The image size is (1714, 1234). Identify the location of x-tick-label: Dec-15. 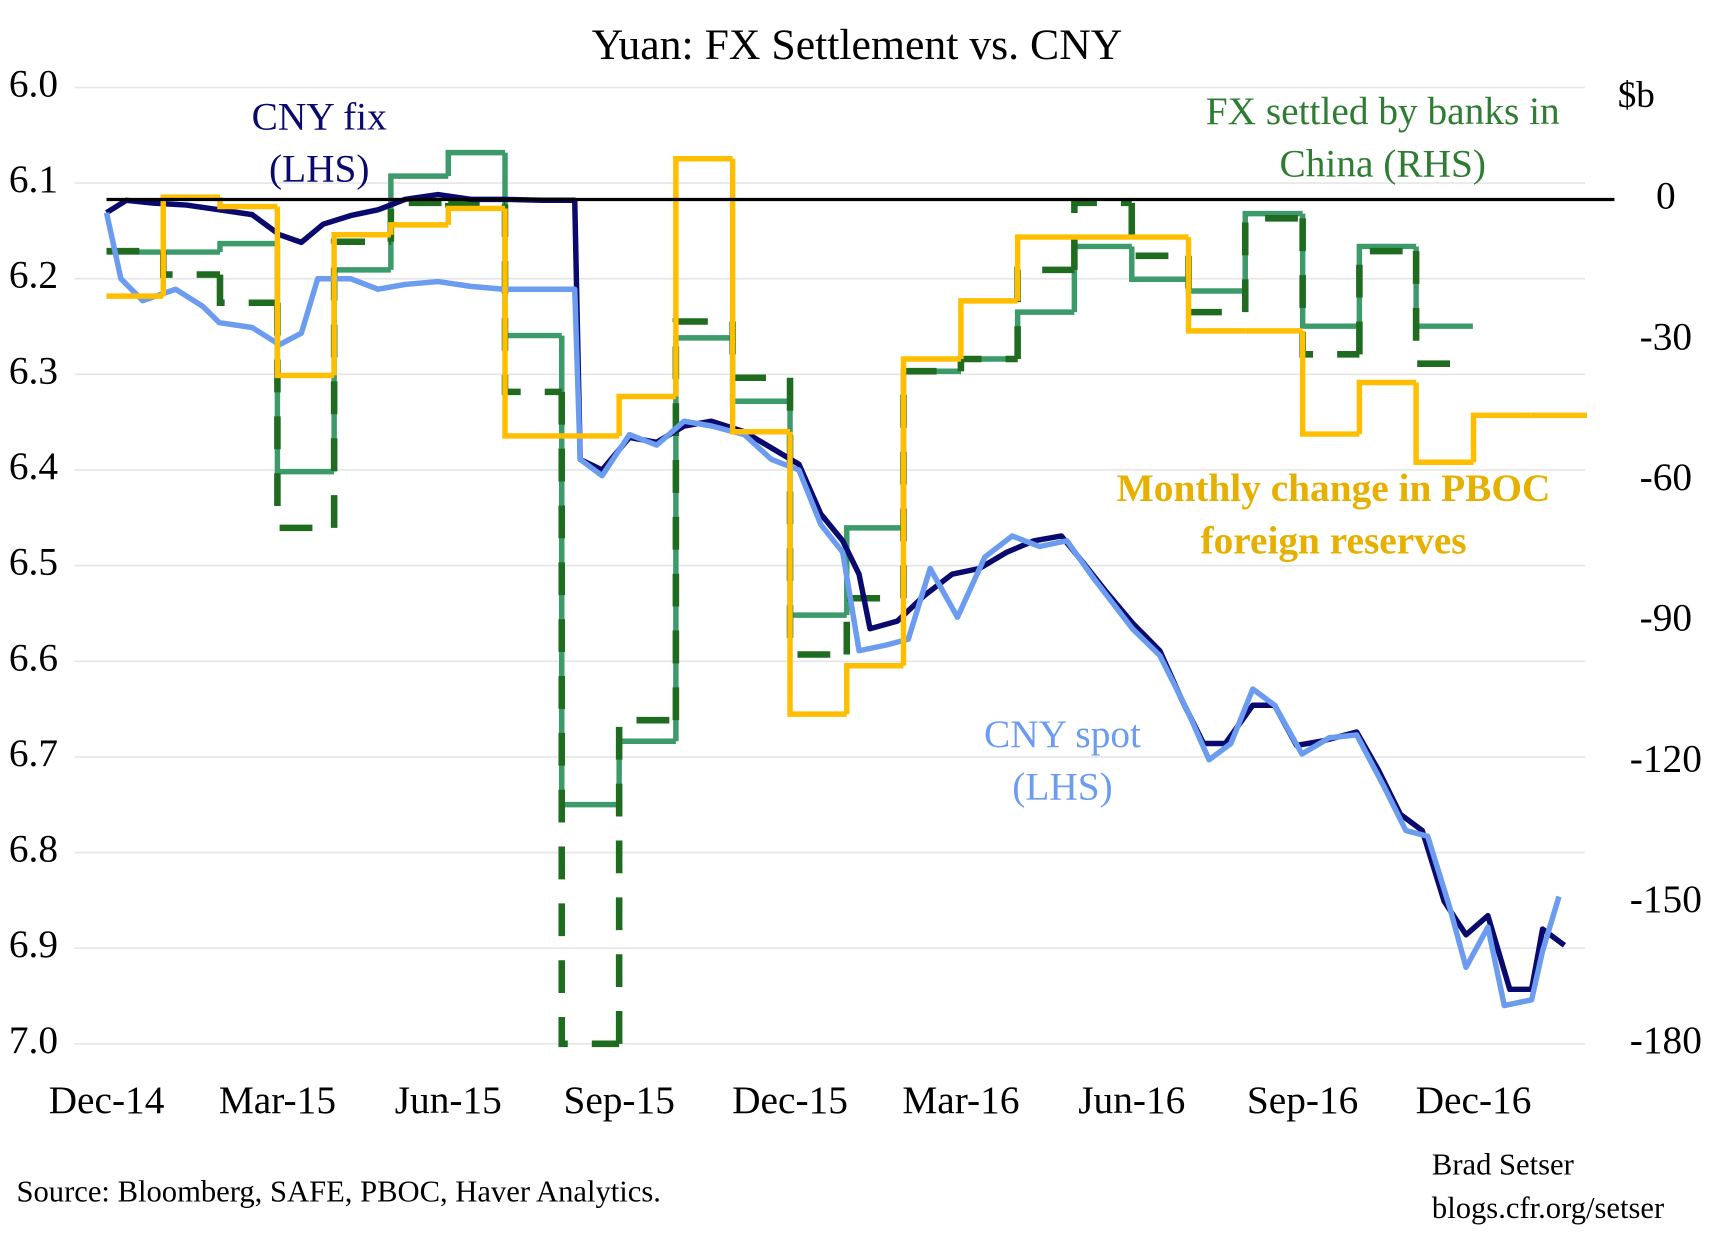
(790, 1100).